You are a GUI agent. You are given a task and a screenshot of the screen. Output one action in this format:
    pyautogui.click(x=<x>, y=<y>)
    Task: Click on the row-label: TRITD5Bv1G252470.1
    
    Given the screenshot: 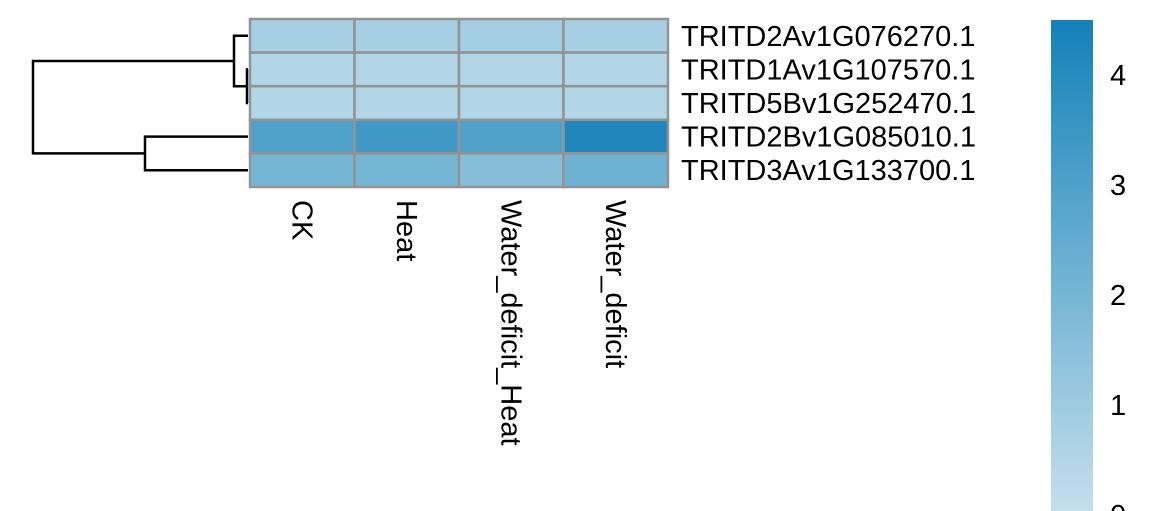 What is the action you would take?
    pyautogui.click(x=828, y=104)
    